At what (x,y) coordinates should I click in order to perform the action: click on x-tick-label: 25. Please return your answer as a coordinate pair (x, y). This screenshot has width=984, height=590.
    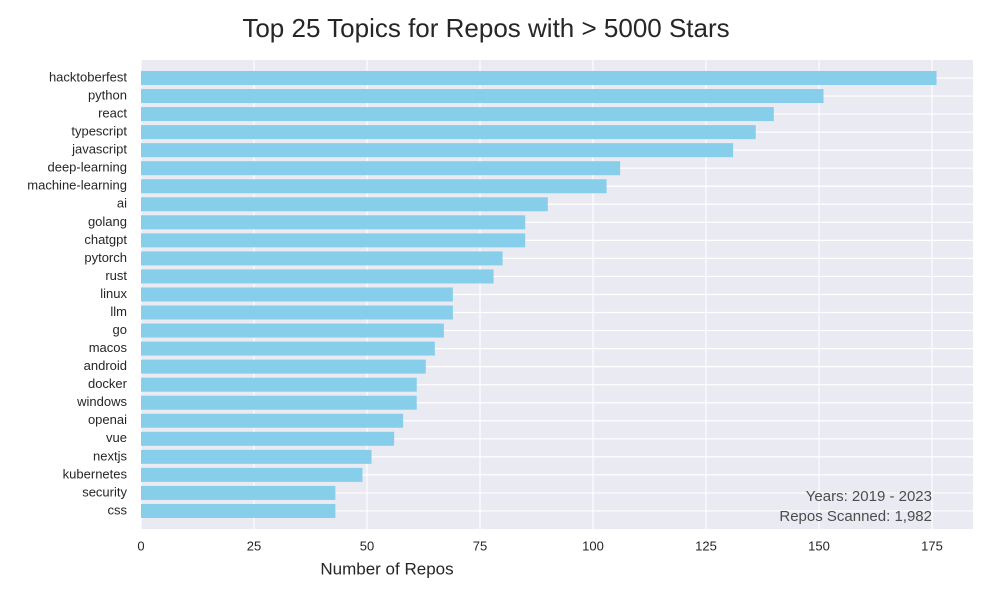
    Looking at the image, I should click on (254, 545).